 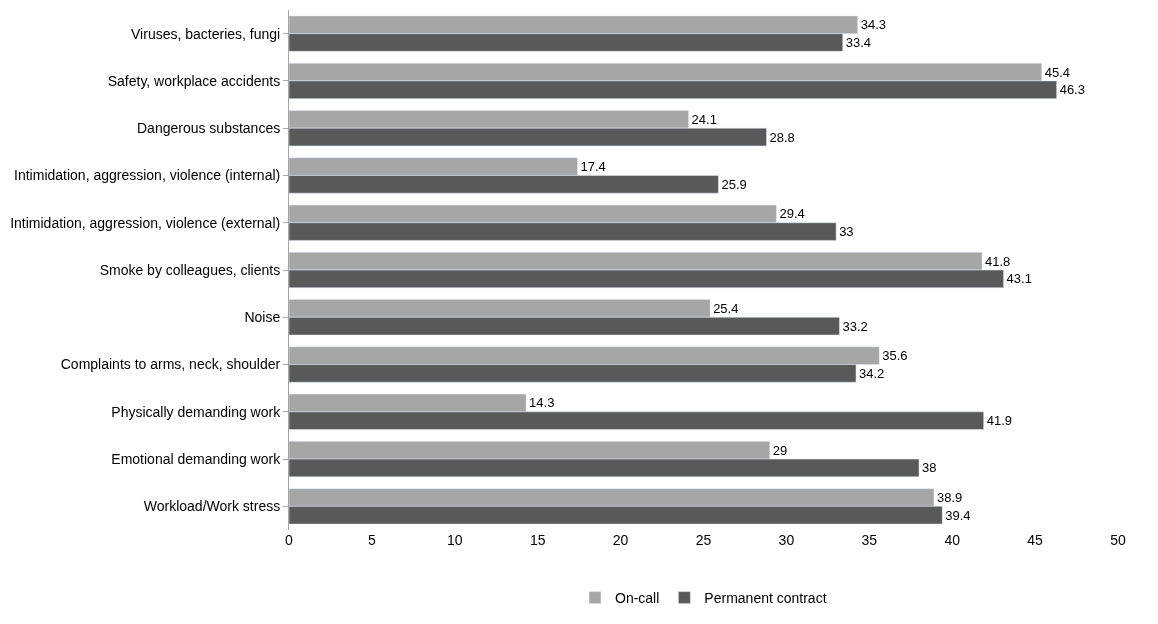 What do you see at coordinates (949, 497) in the screenshot?
I see `data-label: 38.9` at bounding box center [949, 497].